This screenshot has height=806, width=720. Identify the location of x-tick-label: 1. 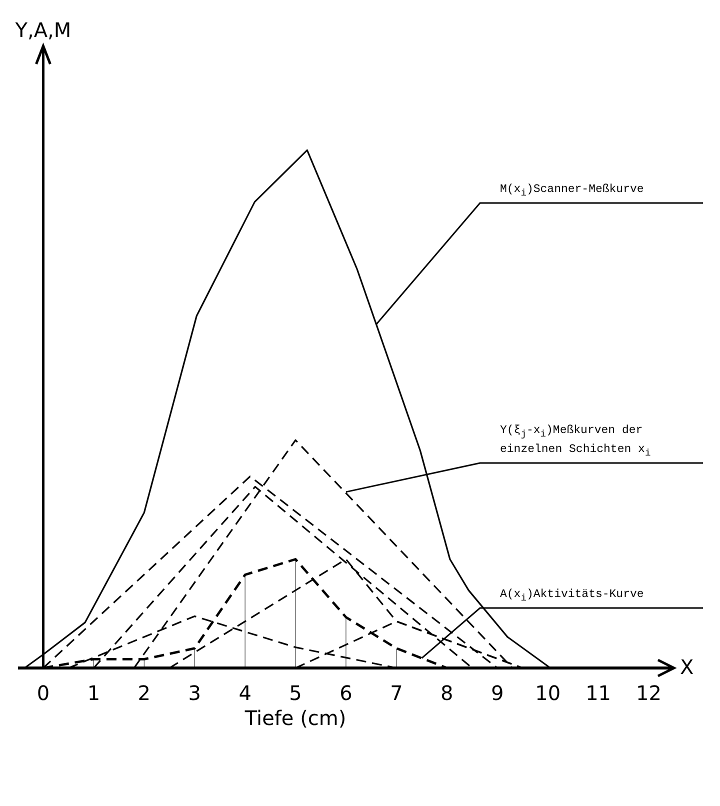
(93, 693).